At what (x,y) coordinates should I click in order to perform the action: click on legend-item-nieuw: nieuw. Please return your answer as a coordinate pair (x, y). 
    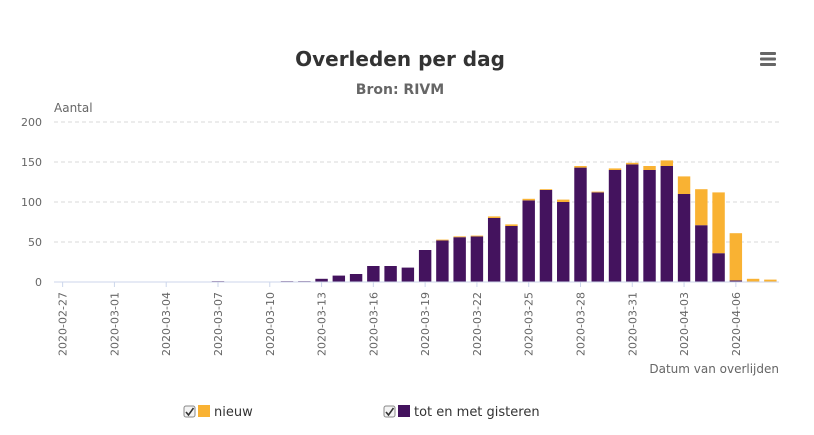
    Looking at the image, I should click on (218, 412).